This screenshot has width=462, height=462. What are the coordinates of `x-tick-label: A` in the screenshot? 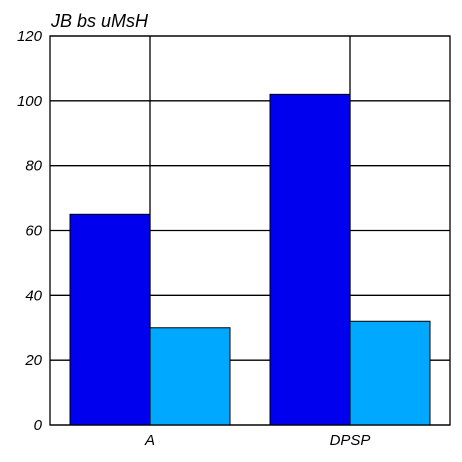 It's located at (149, 440).